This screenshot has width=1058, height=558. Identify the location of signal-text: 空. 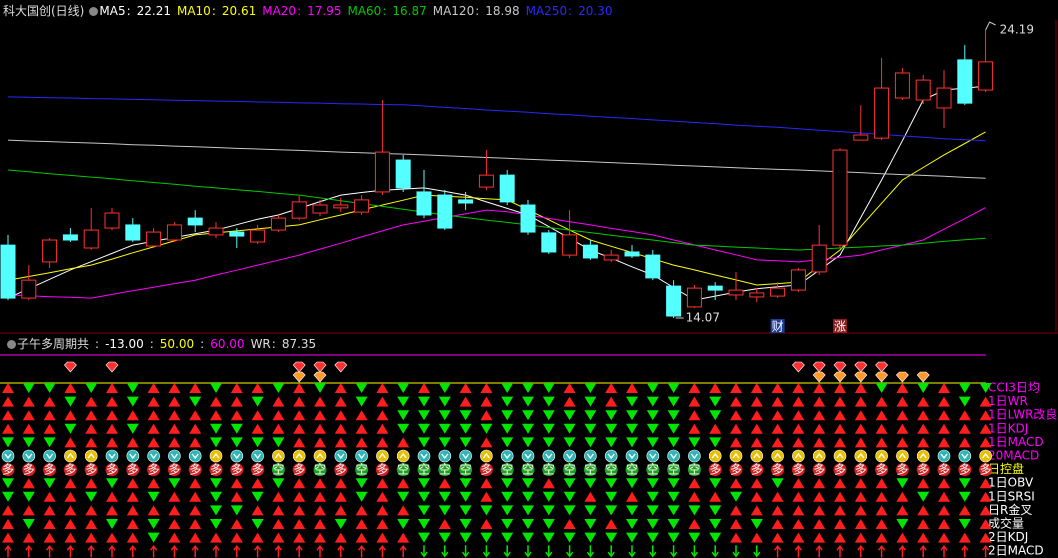
(570, 470).